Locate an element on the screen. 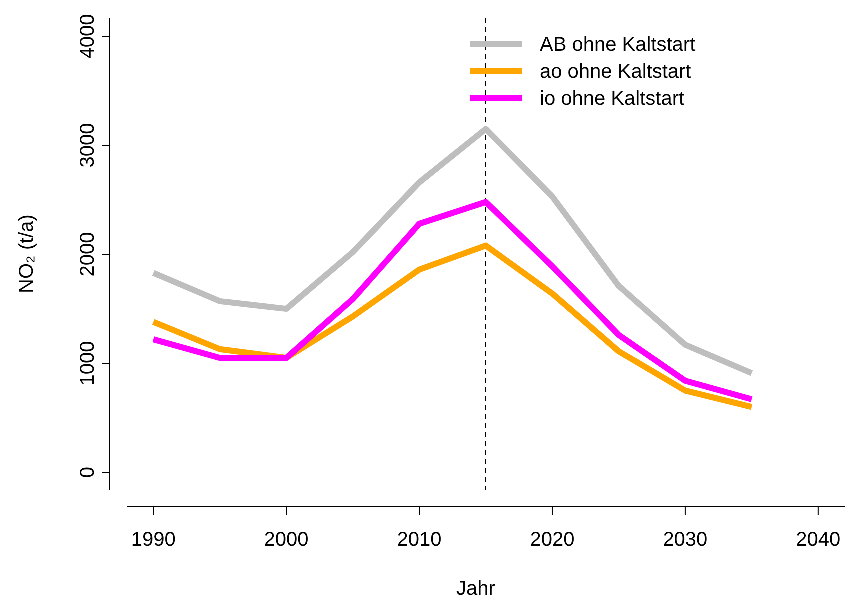  y-tick-label: 0 is located at coordinates (88, 472).